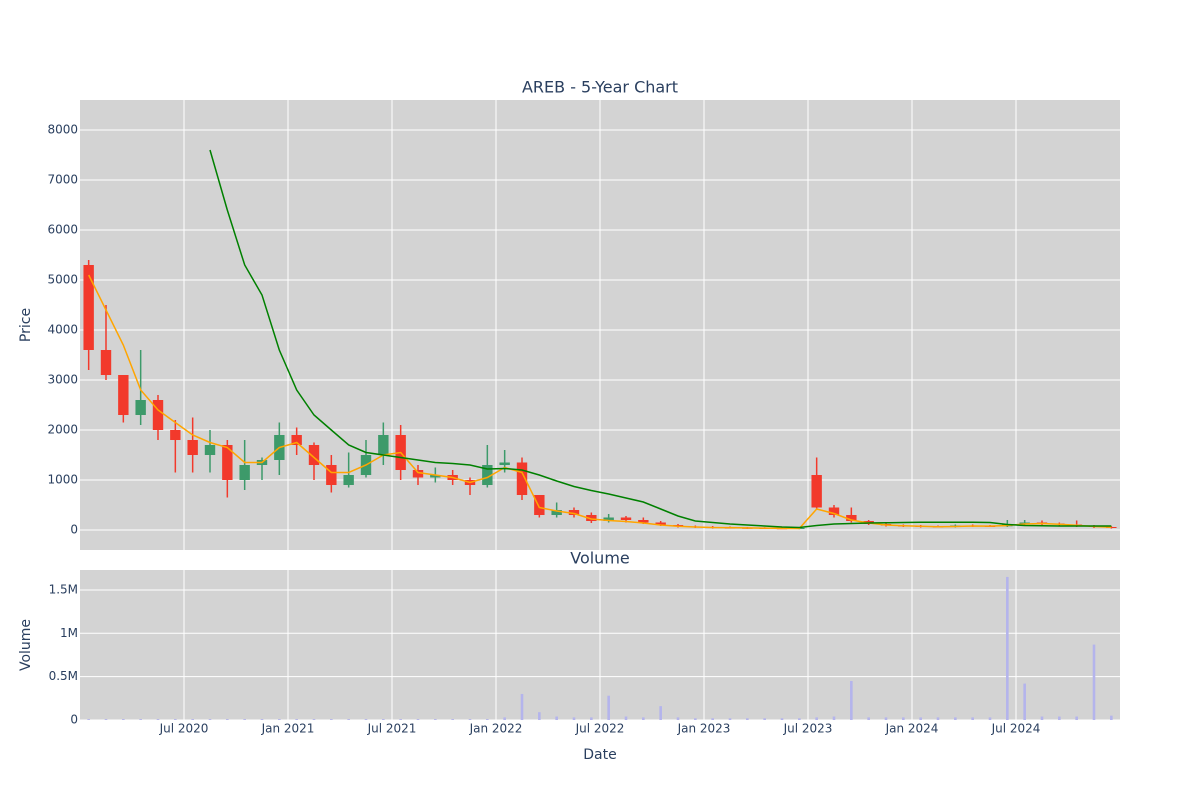  I want to click on x-axis-title: Date, so click(599, 755).